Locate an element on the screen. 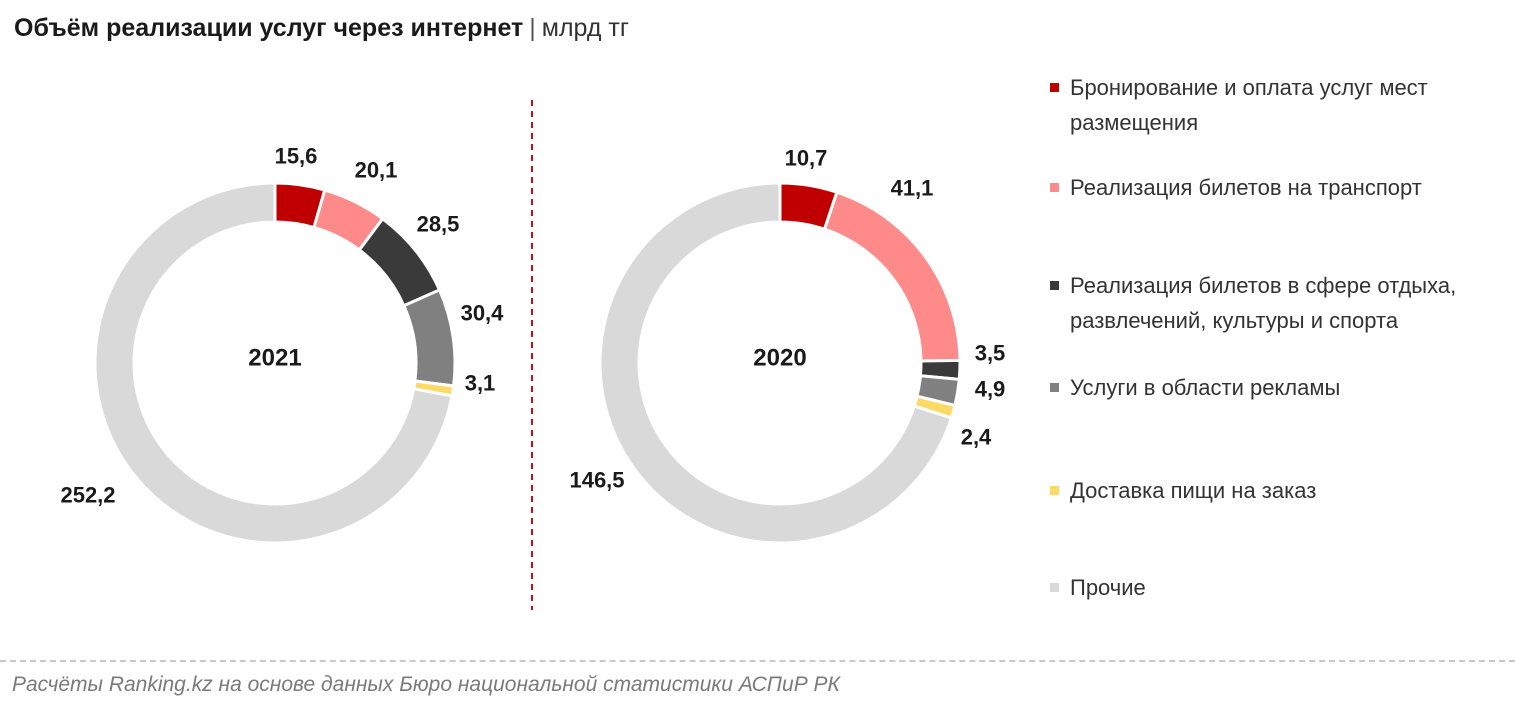 The height and width of the screenshot is (713, 1515). donut-2021-label-3: 28,5 is located at coordinates (438, 224).